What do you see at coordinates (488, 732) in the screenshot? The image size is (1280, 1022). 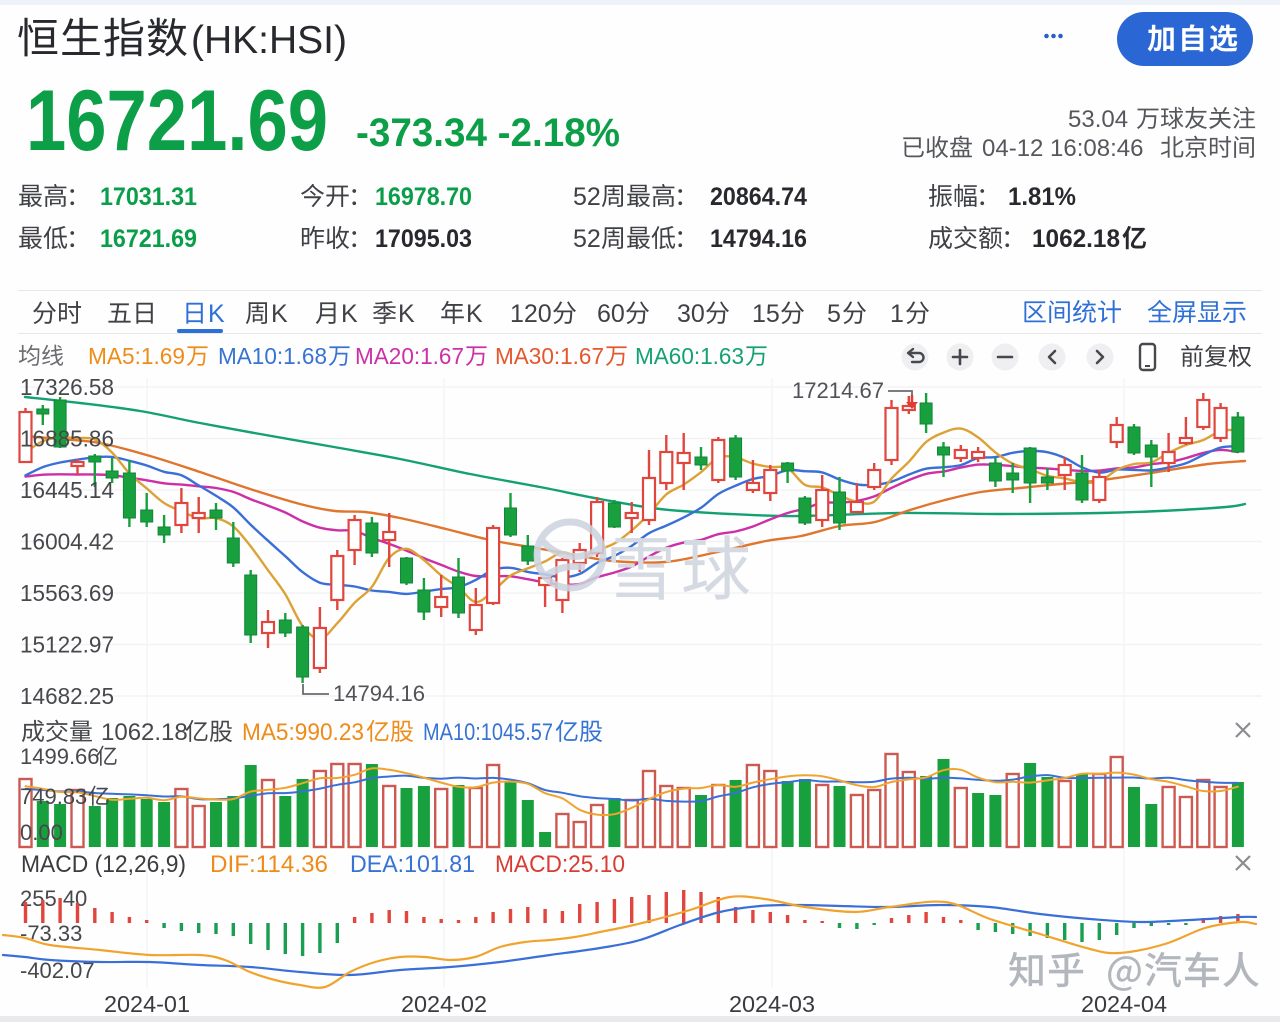 I see `svg-text: MA10:1045.57` at bounding box center [488, 732].